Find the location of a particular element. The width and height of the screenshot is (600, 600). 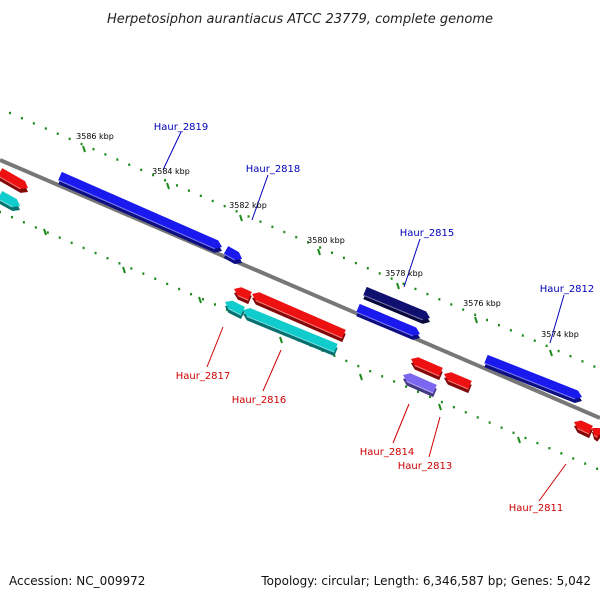

accession-text: Accession: NC_009972 is located at coordinates (77, 581).